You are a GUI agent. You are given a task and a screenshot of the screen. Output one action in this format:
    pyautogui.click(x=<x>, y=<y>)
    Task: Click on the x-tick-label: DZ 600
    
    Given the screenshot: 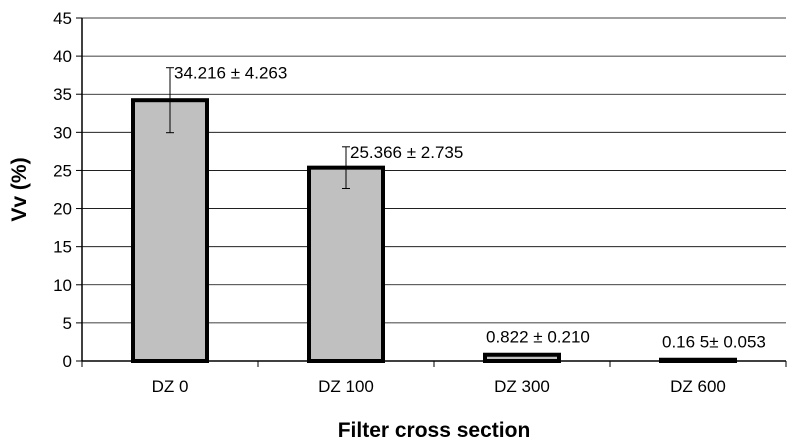 What is the action you would take?
    pyautogui.click(x=698, y=386)
    